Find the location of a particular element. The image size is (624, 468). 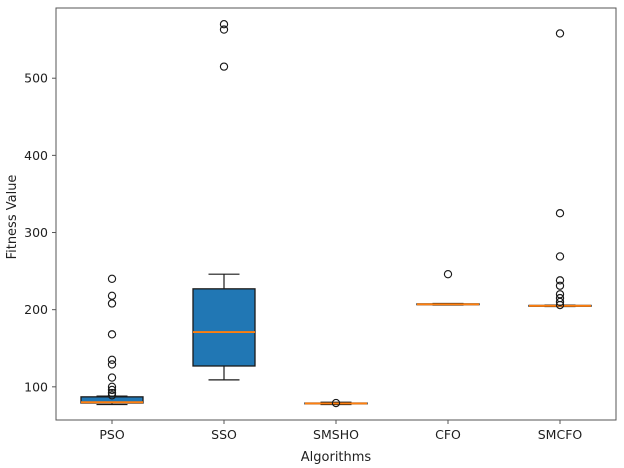

y-tick-label: 200 is located at coordinates (36, 309).